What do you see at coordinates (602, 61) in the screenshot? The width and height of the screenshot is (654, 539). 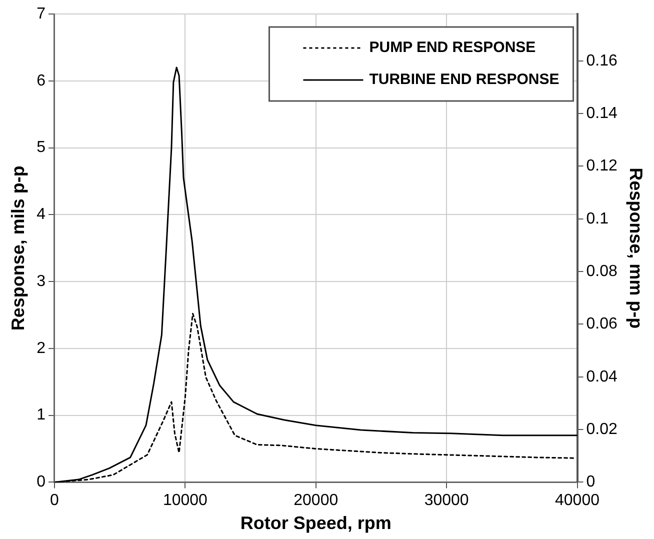 I see `y2-tick-label: 0.16` at bounding box center [602, 61].